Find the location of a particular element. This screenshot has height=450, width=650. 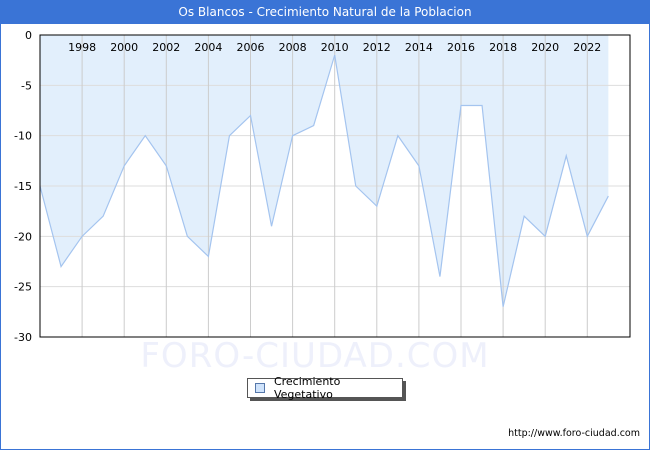

svg-text: 2002 is located at coordinates (166, 47).